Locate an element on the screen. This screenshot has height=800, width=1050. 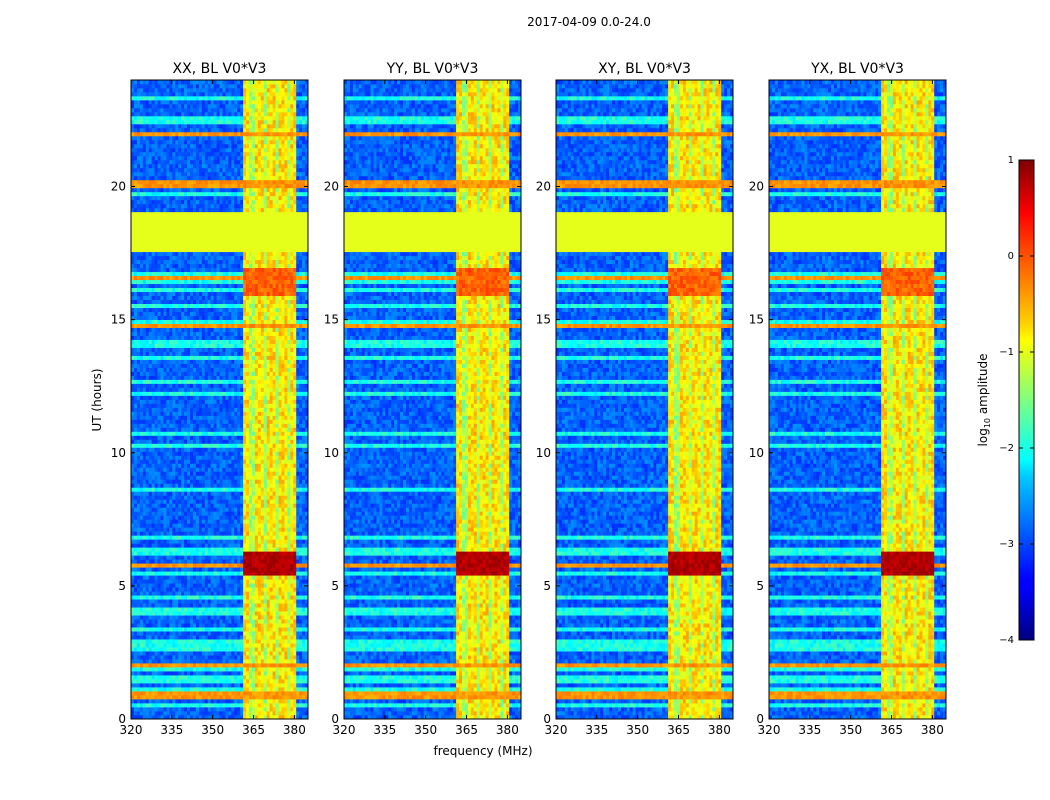
y-axis-label: UT (hours) is located at coordinates (97, 399).